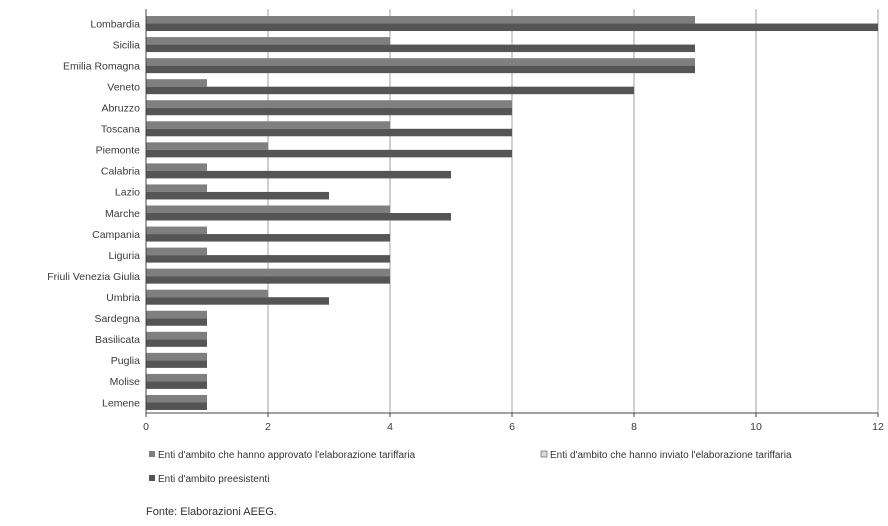 The height and width of the screenshot is (526, 888). I want to click on x-tick-label: 6, so click(512, 427).